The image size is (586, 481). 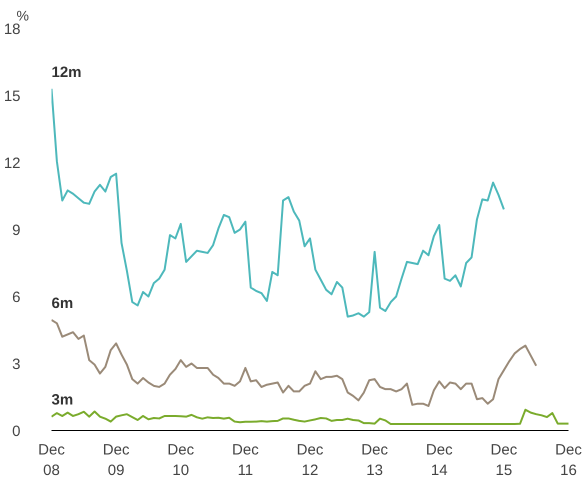 What do you see at coordinates (52, 460) in the screenshot?
I see `x-tick-label: Dec 08` at bounding box center [52, 460].